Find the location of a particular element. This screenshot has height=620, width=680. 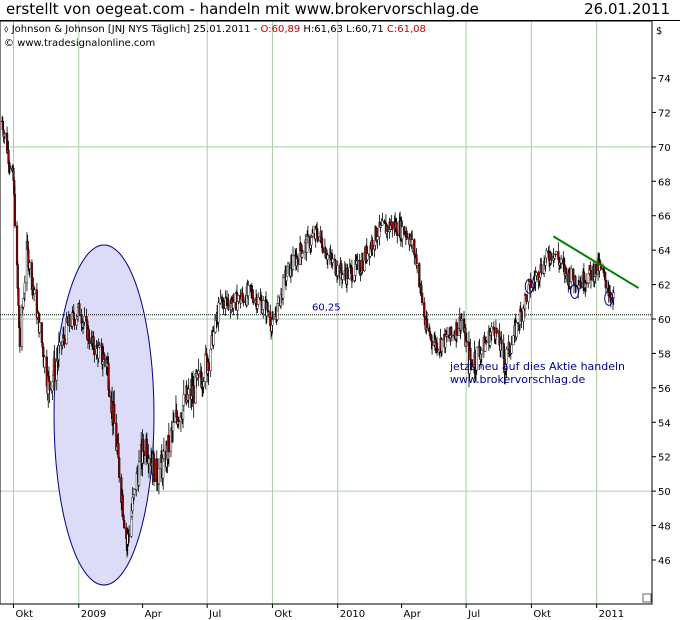

promo-line-1: jetzt neu auf dies Aktie handeln is located at coordinates (537, 366).